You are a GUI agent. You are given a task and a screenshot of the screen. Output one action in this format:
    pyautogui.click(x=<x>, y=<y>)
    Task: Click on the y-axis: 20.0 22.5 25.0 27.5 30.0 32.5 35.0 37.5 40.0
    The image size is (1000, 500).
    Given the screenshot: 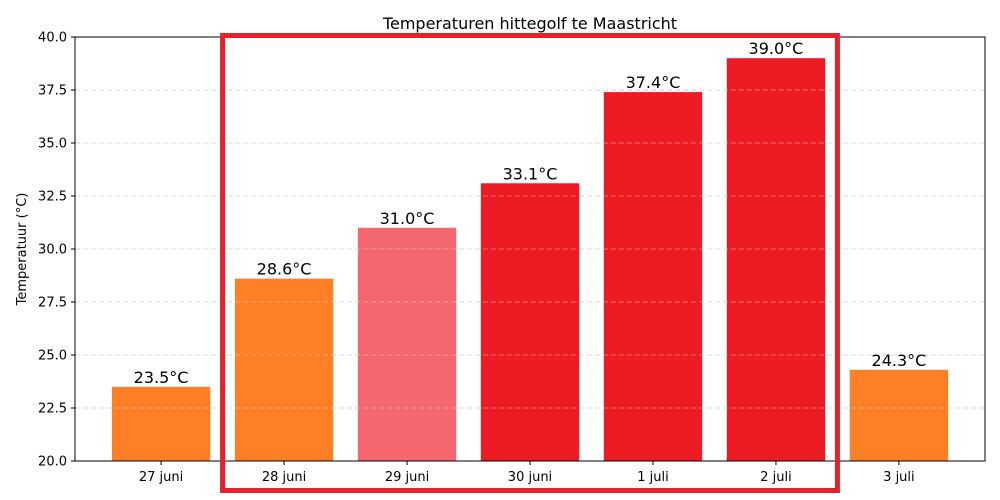 What is the action you would take?
    pyautogui.click(x=56, y=250)
    